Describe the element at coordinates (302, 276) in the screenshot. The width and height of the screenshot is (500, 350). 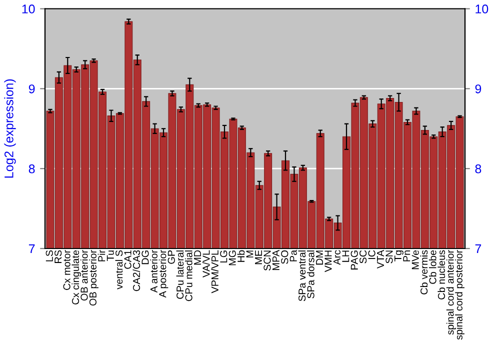
I see `x-tick-label: SPa ventral` at that location.